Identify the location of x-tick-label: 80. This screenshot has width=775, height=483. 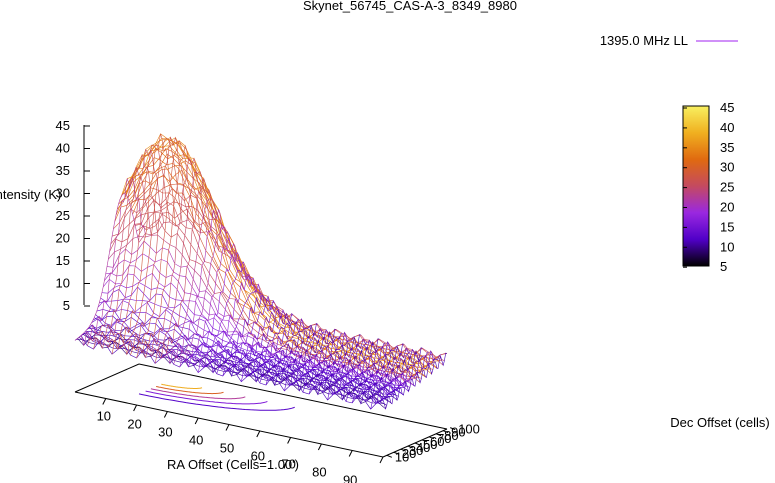
(319, 472).